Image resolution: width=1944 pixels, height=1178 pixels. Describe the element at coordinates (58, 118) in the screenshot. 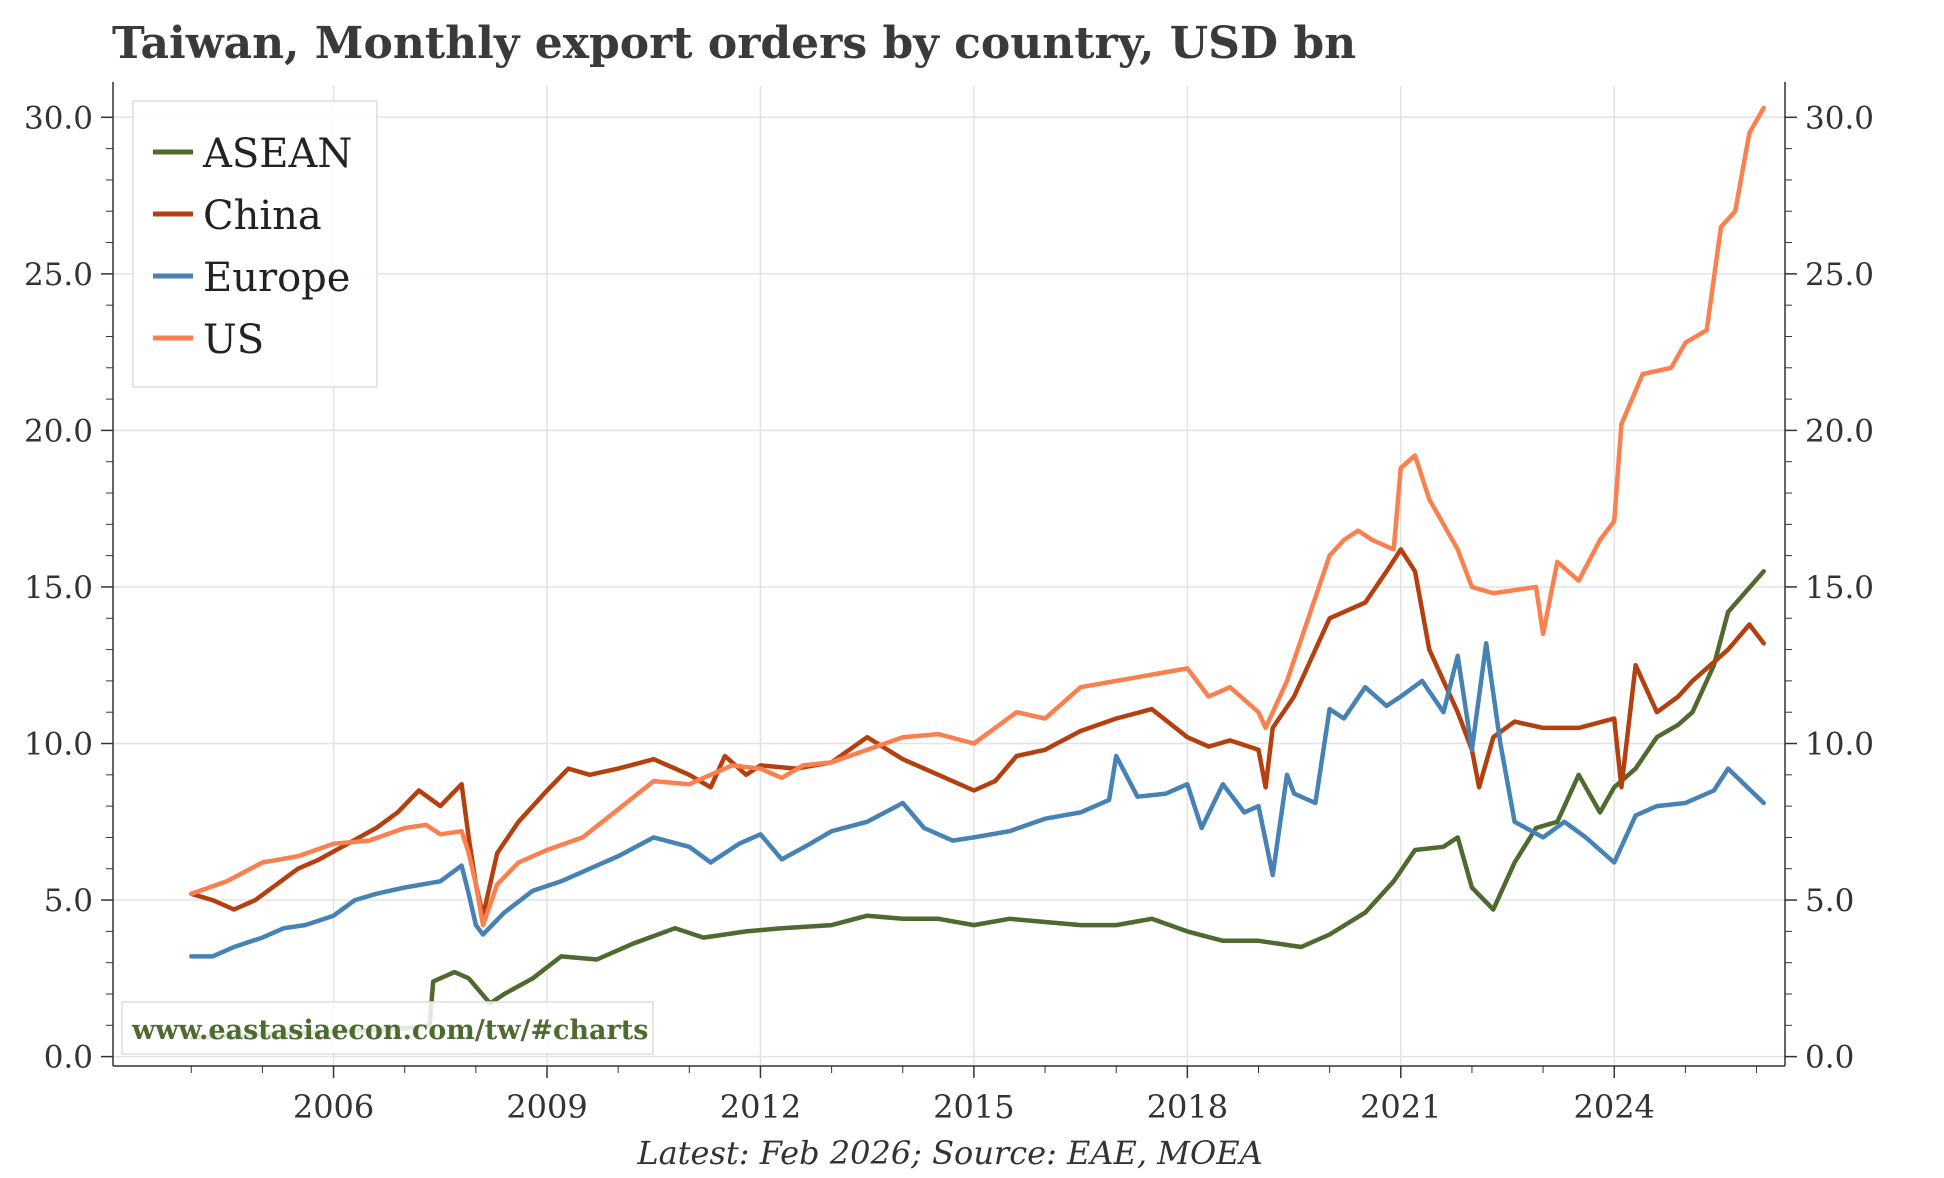

I see `y-tick-label-left: 30.0` at that location.